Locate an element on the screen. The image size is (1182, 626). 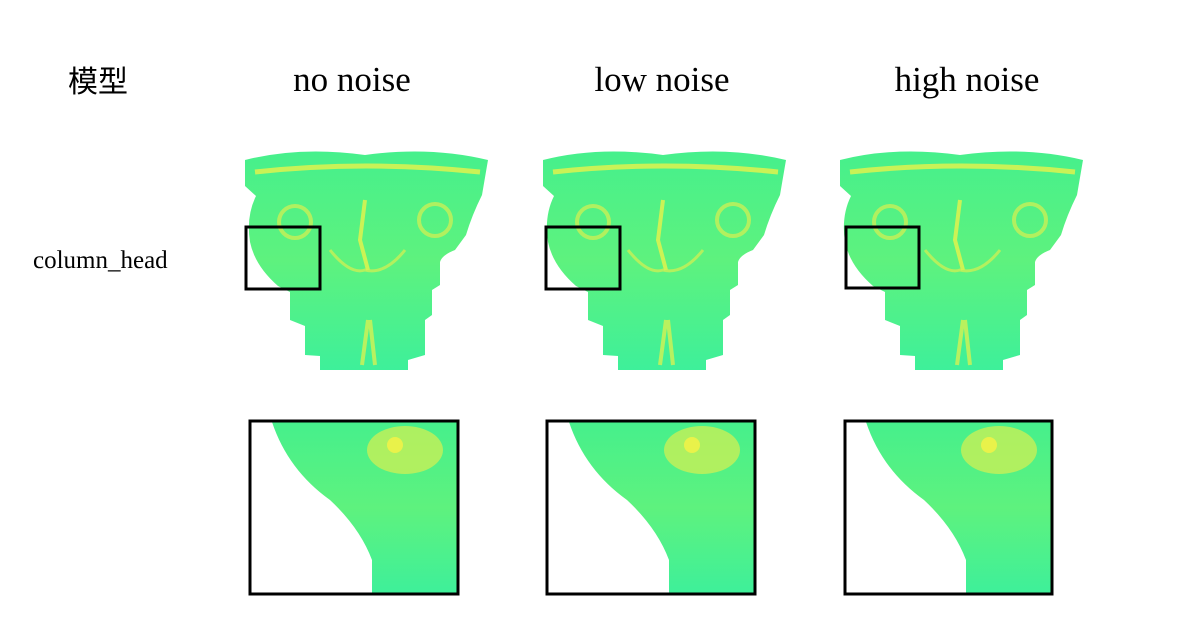
row-header: 模型 is located at coordinates (98, 82).